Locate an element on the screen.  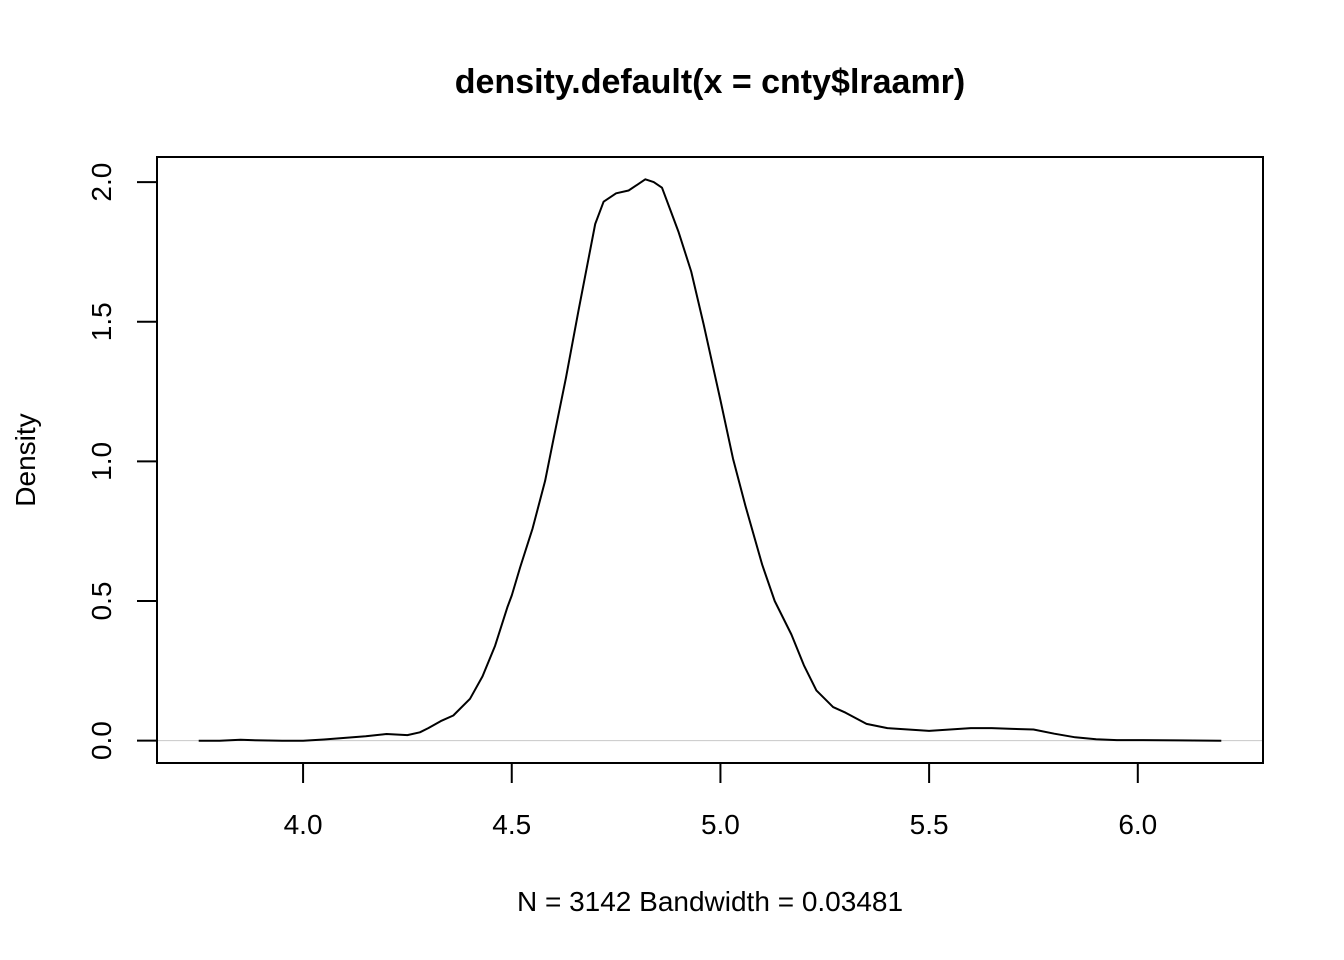
x-tick-label: 5.5 is located at coordinates (929, 824).